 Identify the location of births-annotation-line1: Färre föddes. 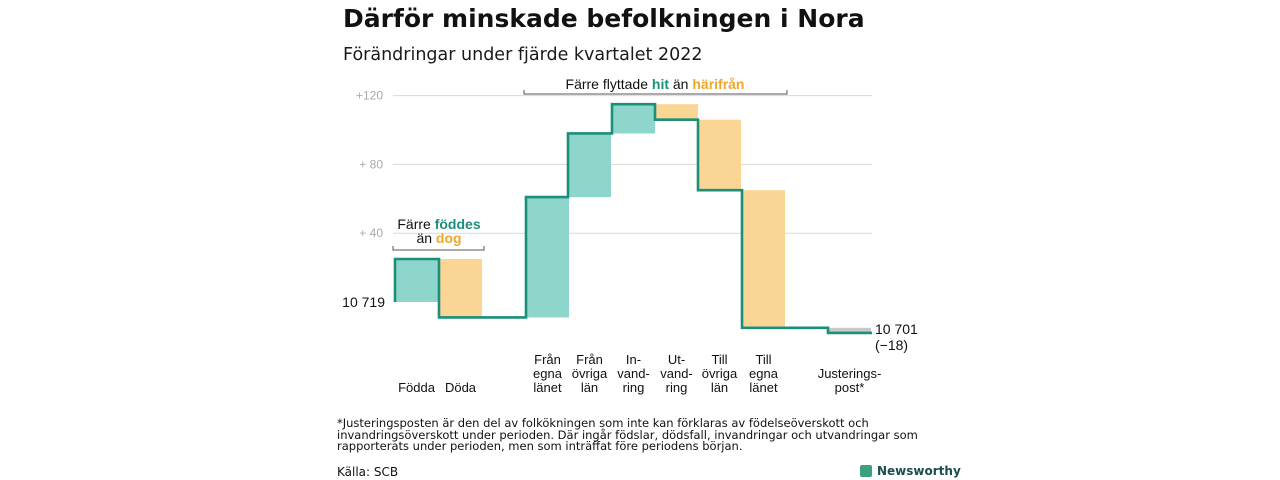
(438, 224).